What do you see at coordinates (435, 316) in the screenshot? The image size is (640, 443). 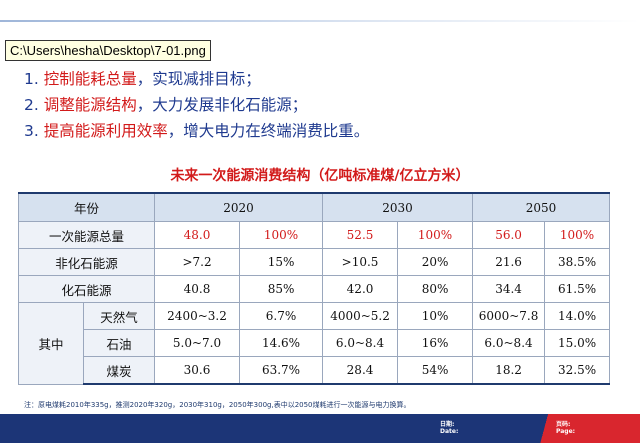 I see `cell-share: 10%` at bounding box center [435, 316].